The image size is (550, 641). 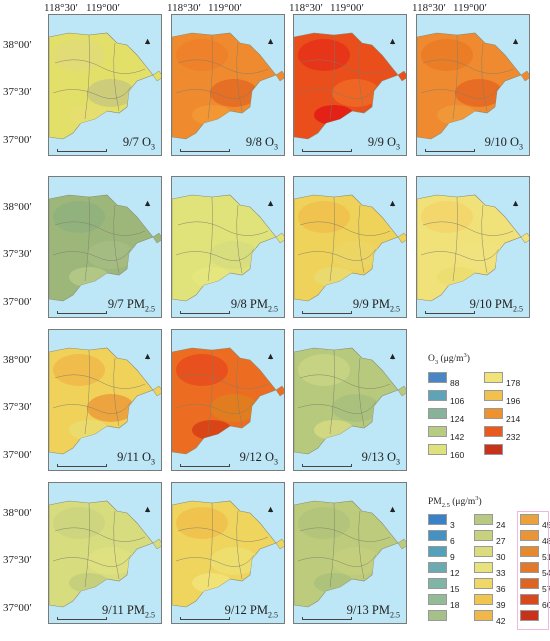 I want to click on map-panel: ▲ 9/8 O3, so click(x=228, y=85).